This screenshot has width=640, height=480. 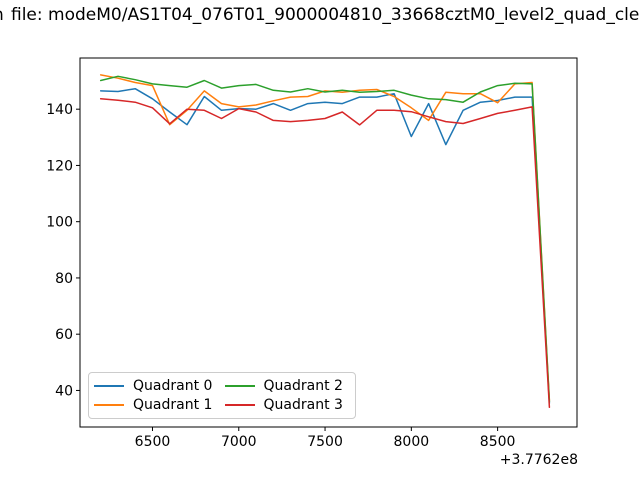 What do you see at coordinates (3, 16) in the screenshot?
I see `title-clipped-character-fragment: n` at bounding box center [3, 16].